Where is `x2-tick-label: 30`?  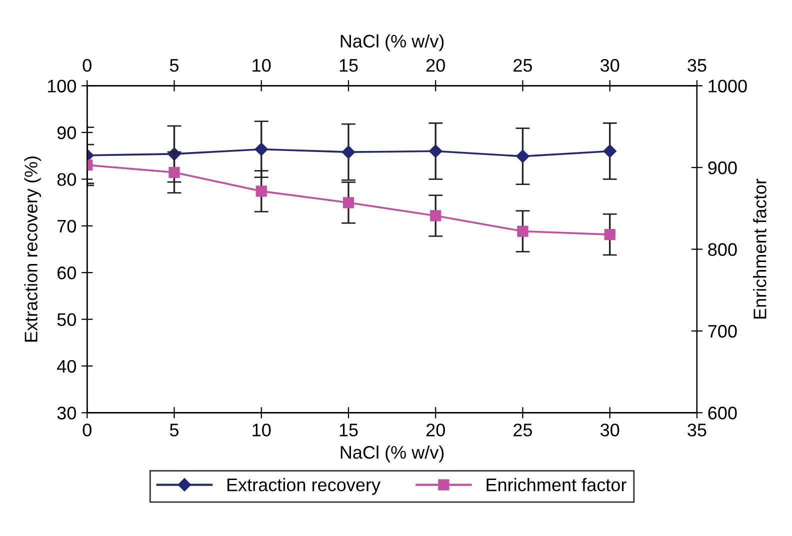
x2-tick-label: 30 is located at coordinates (610, 65).